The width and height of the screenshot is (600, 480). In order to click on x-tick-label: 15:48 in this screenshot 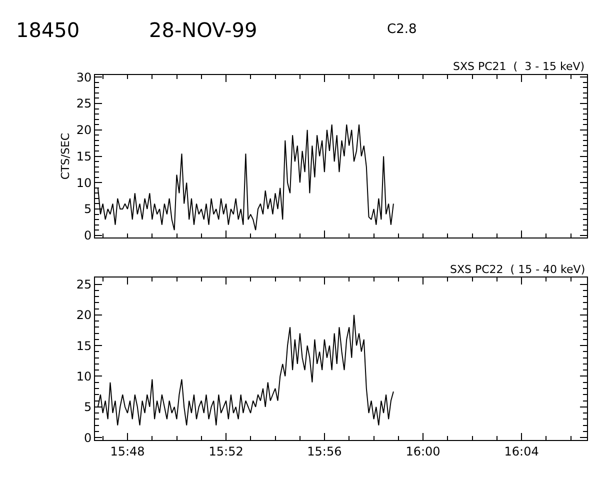, I will do `click(127, 451)`.